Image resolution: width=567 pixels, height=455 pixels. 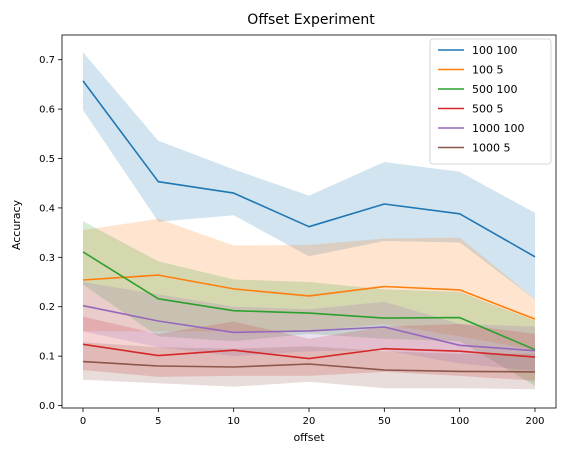 What do you see at coordinates (309, 421) in the screenshot?
I see `x-tick-label: 20` at bounding box center [309, 421].